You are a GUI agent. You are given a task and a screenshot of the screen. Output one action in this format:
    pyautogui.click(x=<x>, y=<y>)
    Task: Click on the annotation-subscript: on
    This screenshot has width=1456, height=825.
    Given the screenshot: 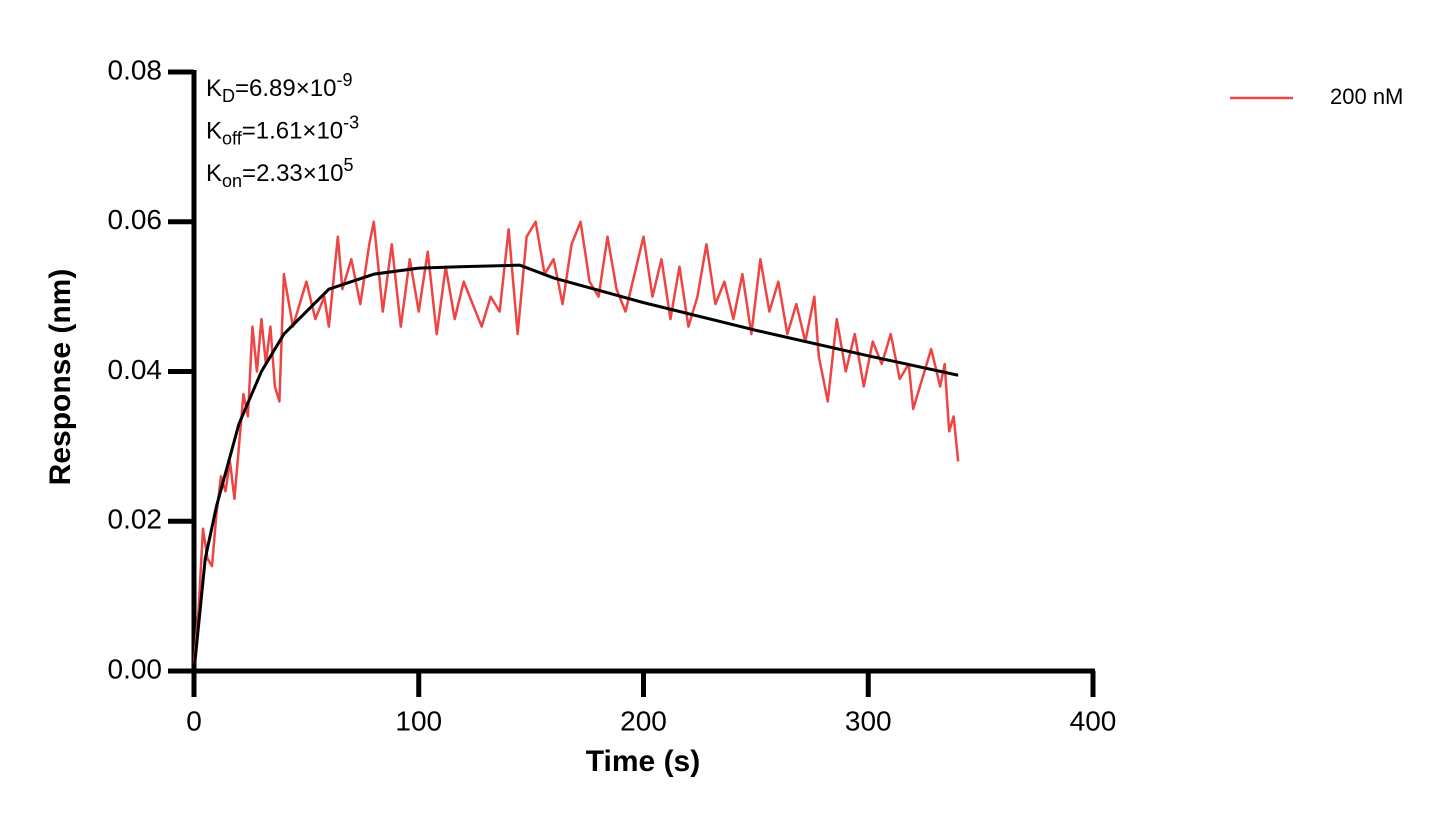 What is the action you would take?
    pyautogui.click(x=232, y=181)
    